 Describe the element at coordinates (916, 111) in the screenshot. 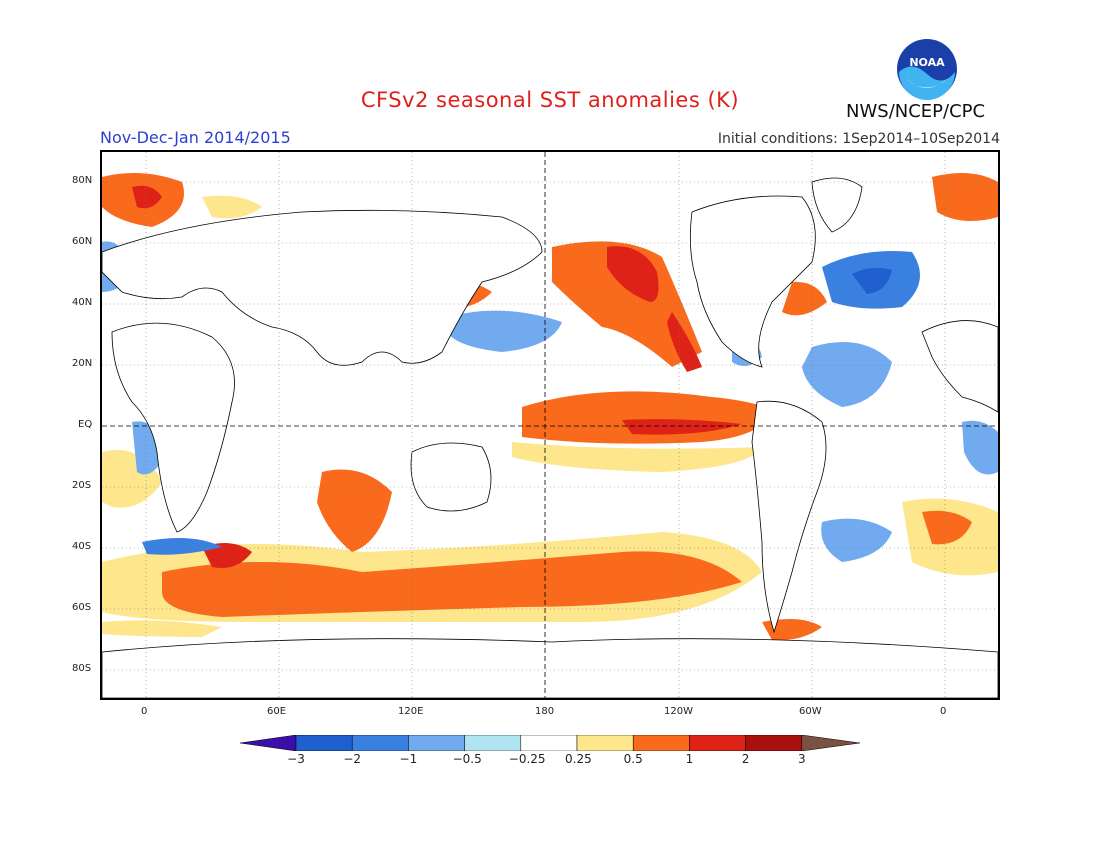

I see `agency-label: NWS/NCEP/CPC` at that location.